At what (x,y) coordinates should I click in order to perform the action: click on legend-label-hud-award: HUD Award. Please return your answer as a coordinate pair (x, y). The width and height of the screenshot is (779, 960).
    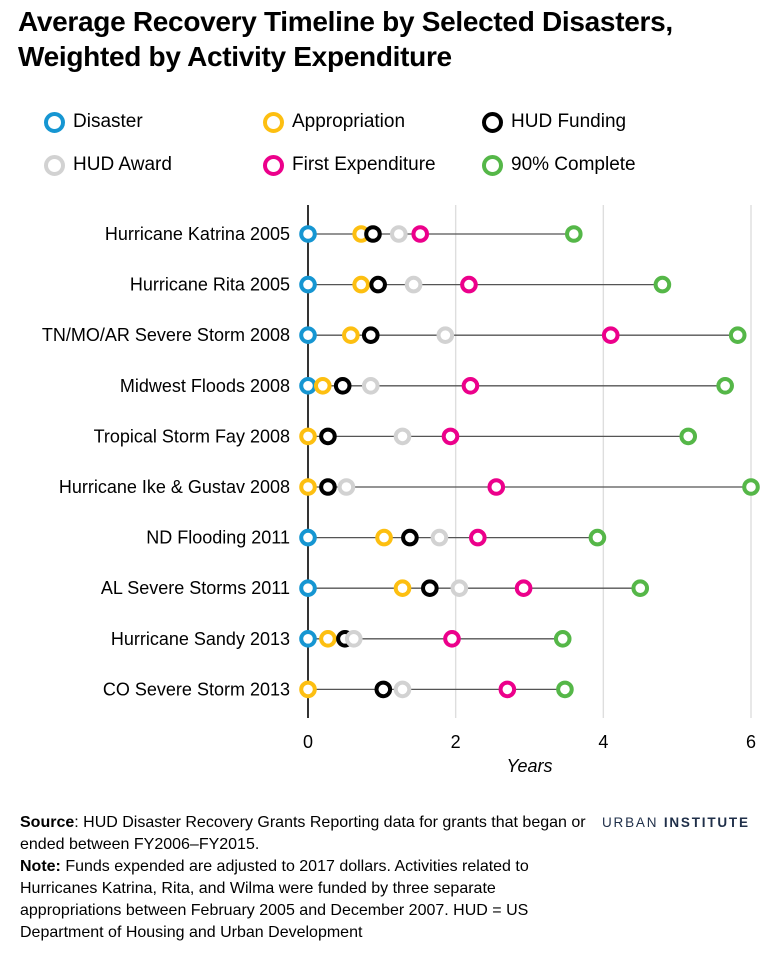
    Looking at the image, I should click on (122, 164).